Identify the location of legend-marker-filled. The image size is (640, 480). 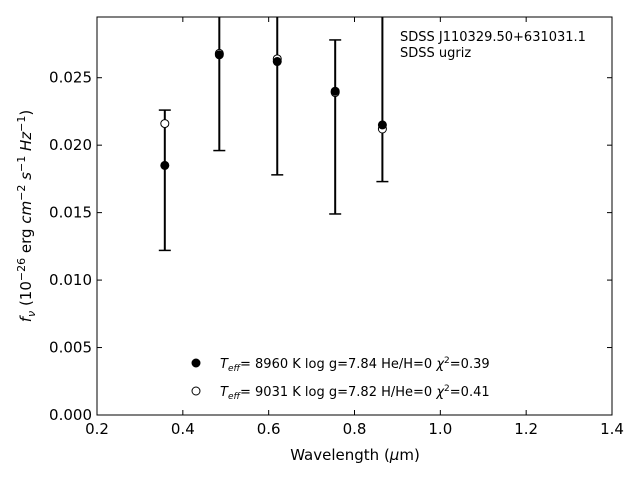
(196, 363).